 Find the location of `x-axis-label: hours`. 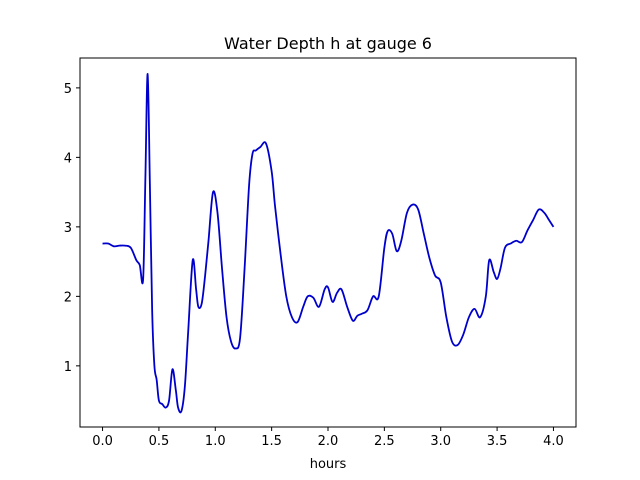

x-axis-label: hours is located at coordinates (328, 464).